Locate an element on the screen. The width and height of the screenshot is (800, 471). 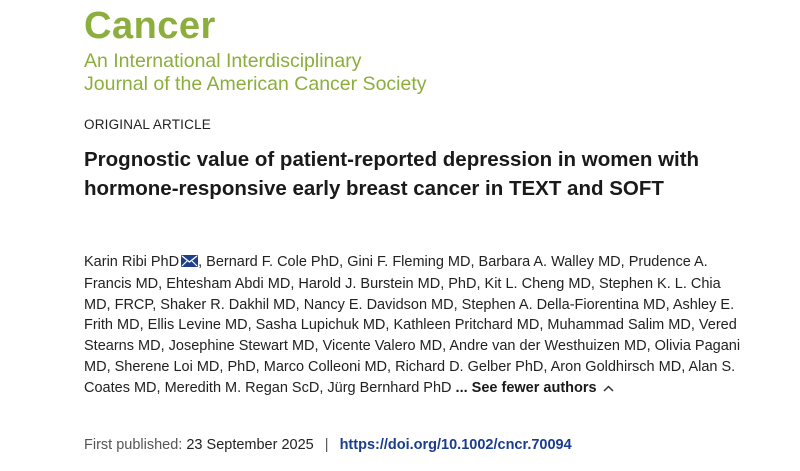
see-fewer-authors-button: ... See fewer authors is located at coordinates (535, 388).